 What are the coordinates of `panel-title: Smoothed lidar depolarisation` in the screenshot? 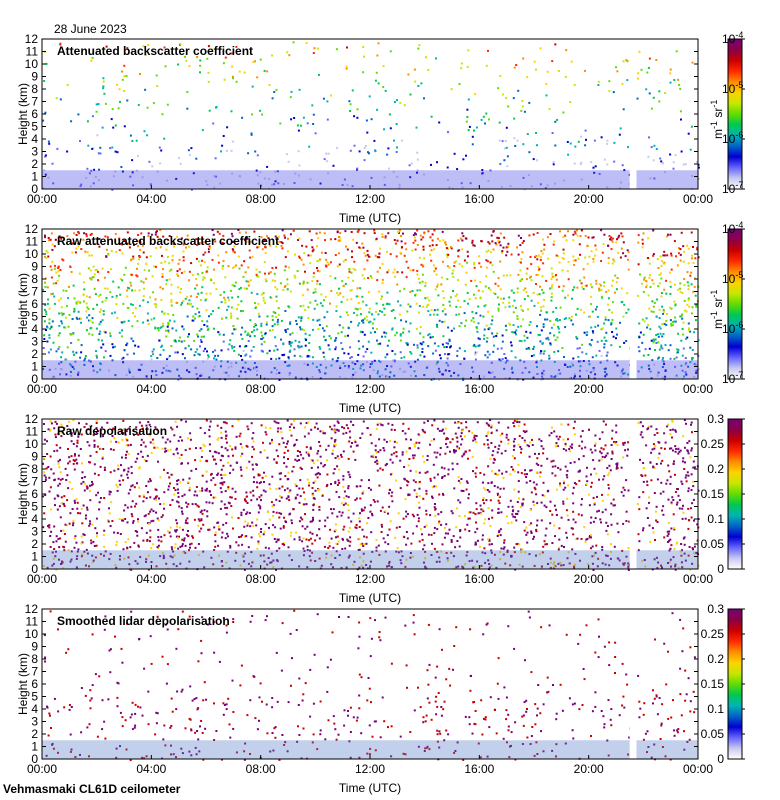 It's located at (143, 621).